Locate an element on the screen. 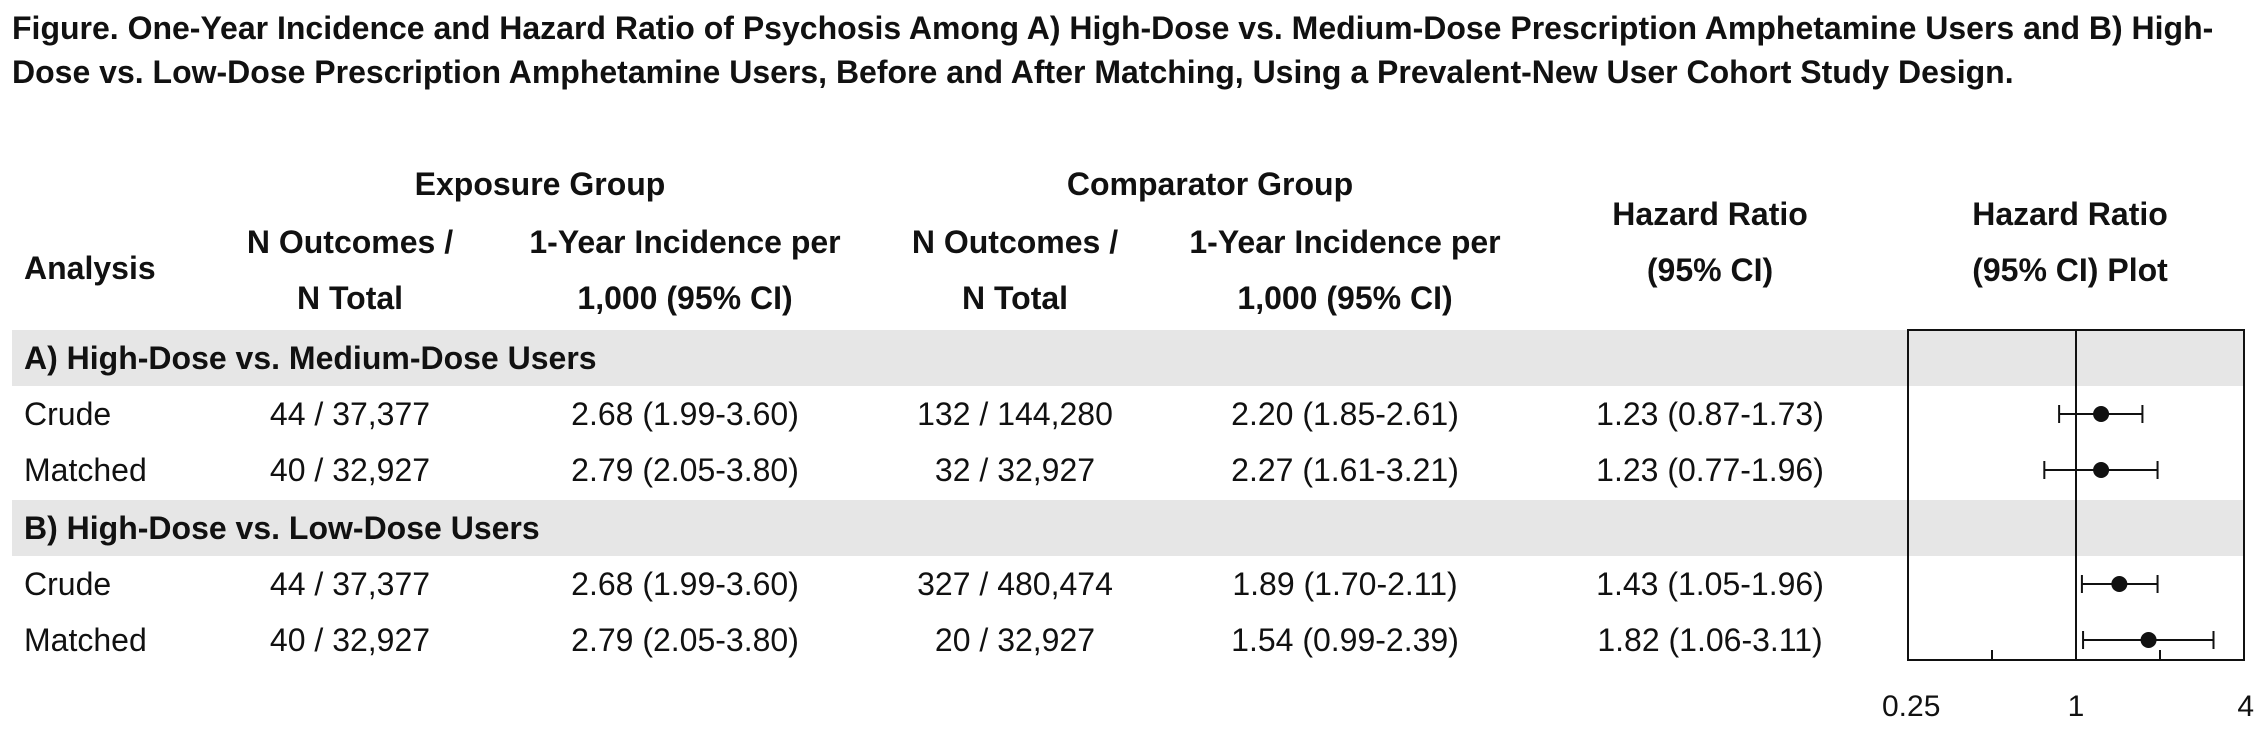 Image resolution: width=2258 pixels, height=740 pixels. row-b1-comp-inc: 1.89 (1.70-2.11) is located at coordinates (1345, 584).